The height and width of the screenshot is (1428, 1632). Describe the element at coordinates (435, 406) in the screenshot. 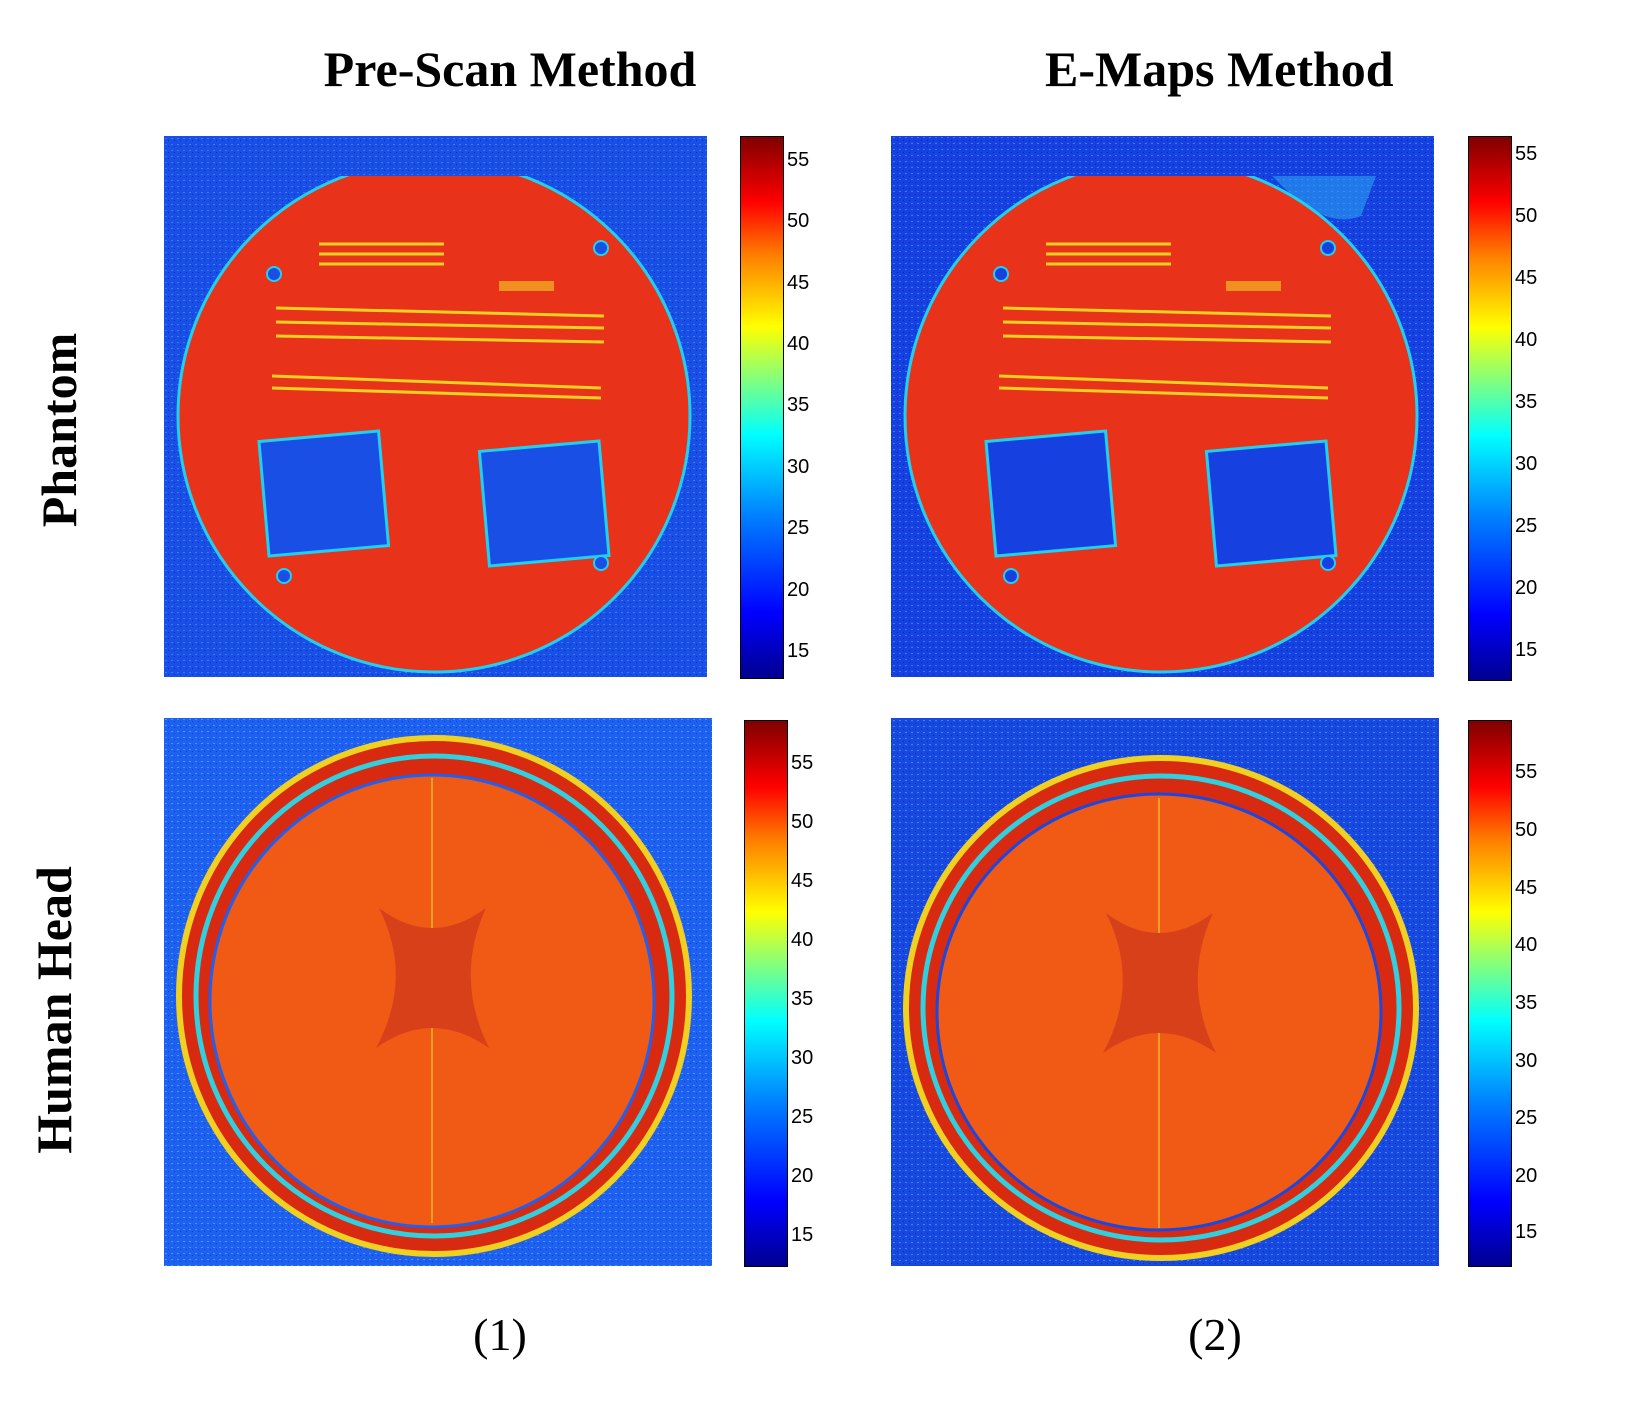

I see `phantom-prescan-map` at that location.